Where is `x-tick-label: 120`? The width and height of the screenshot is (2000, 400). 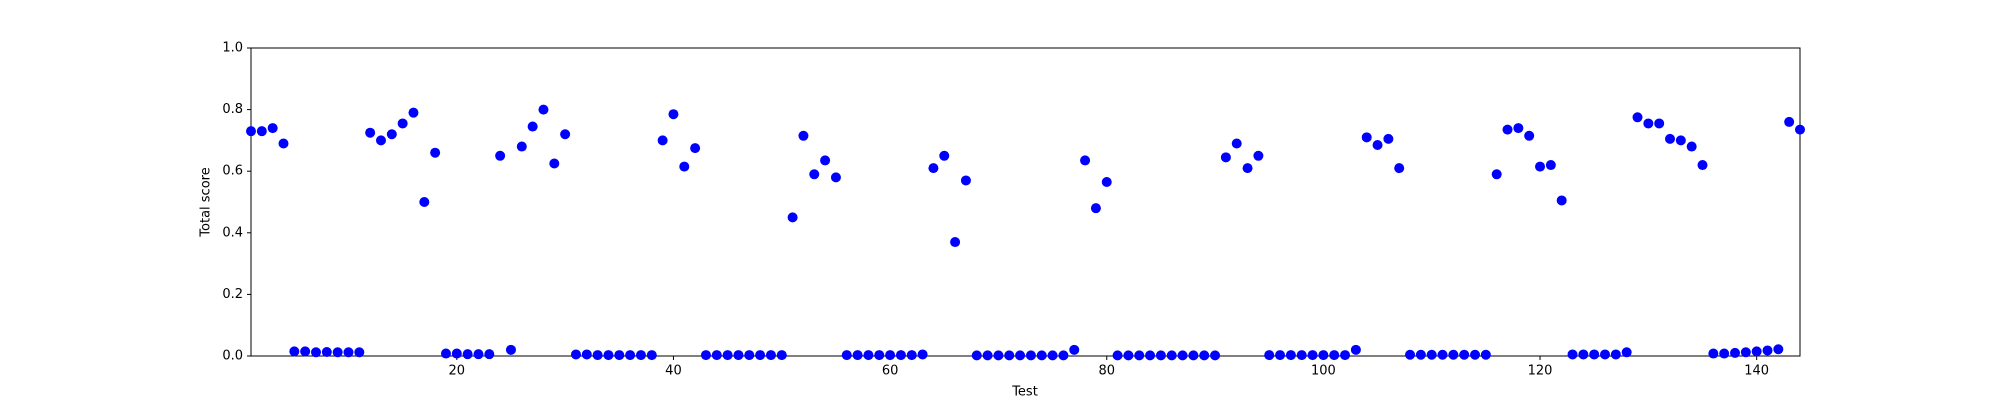
x-tick-label: 120 is located at coordinates (1540, 371).